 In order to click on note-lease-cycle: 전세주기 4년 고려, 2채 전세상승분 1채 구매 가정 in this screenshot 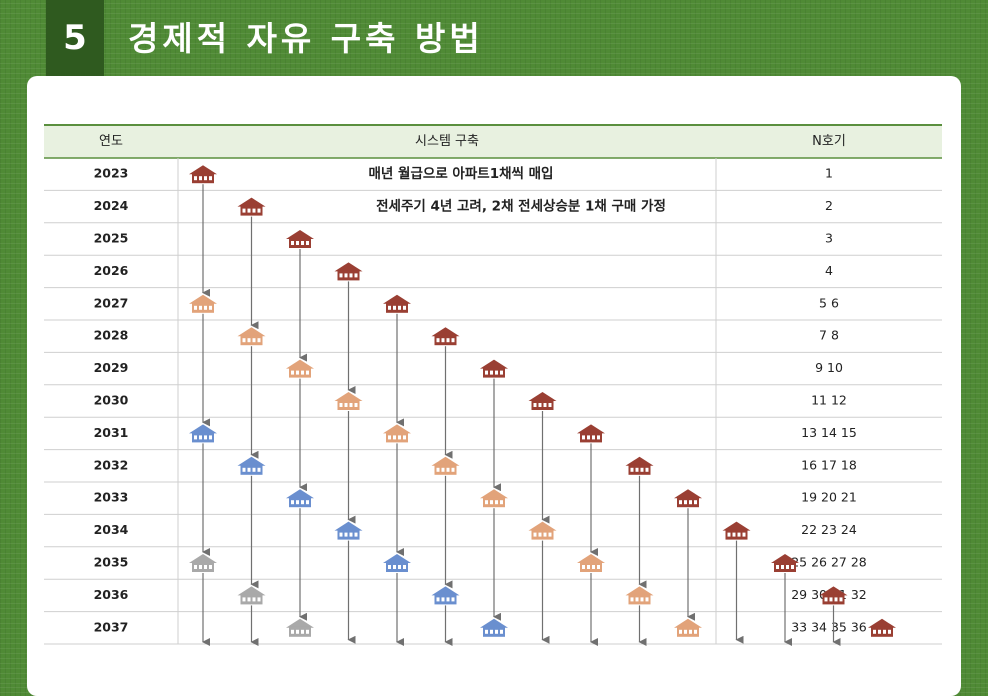, I will do `click(521, 206)`.